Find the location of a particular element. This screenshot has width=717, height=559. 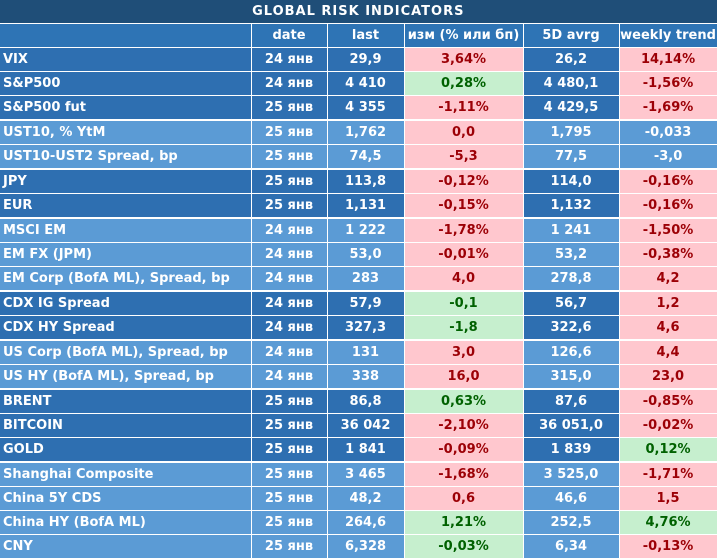

cell-change: -0,1 is located at coordinates (464, 303).